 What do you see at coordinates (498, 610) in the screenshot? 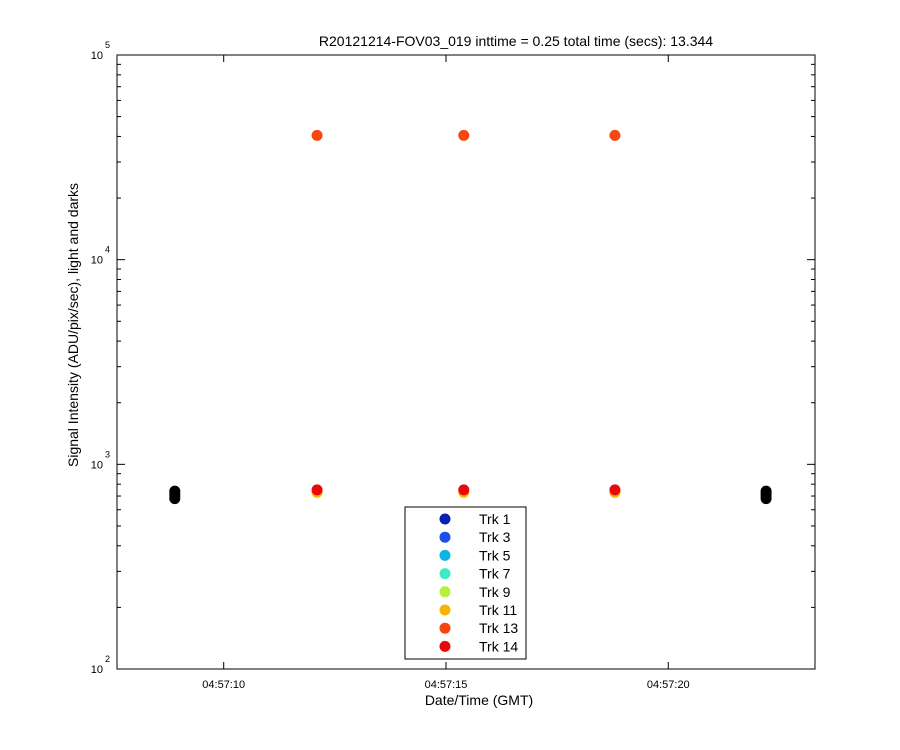
I see `legend-label: Trk 11` at bounding box center [498, 610].